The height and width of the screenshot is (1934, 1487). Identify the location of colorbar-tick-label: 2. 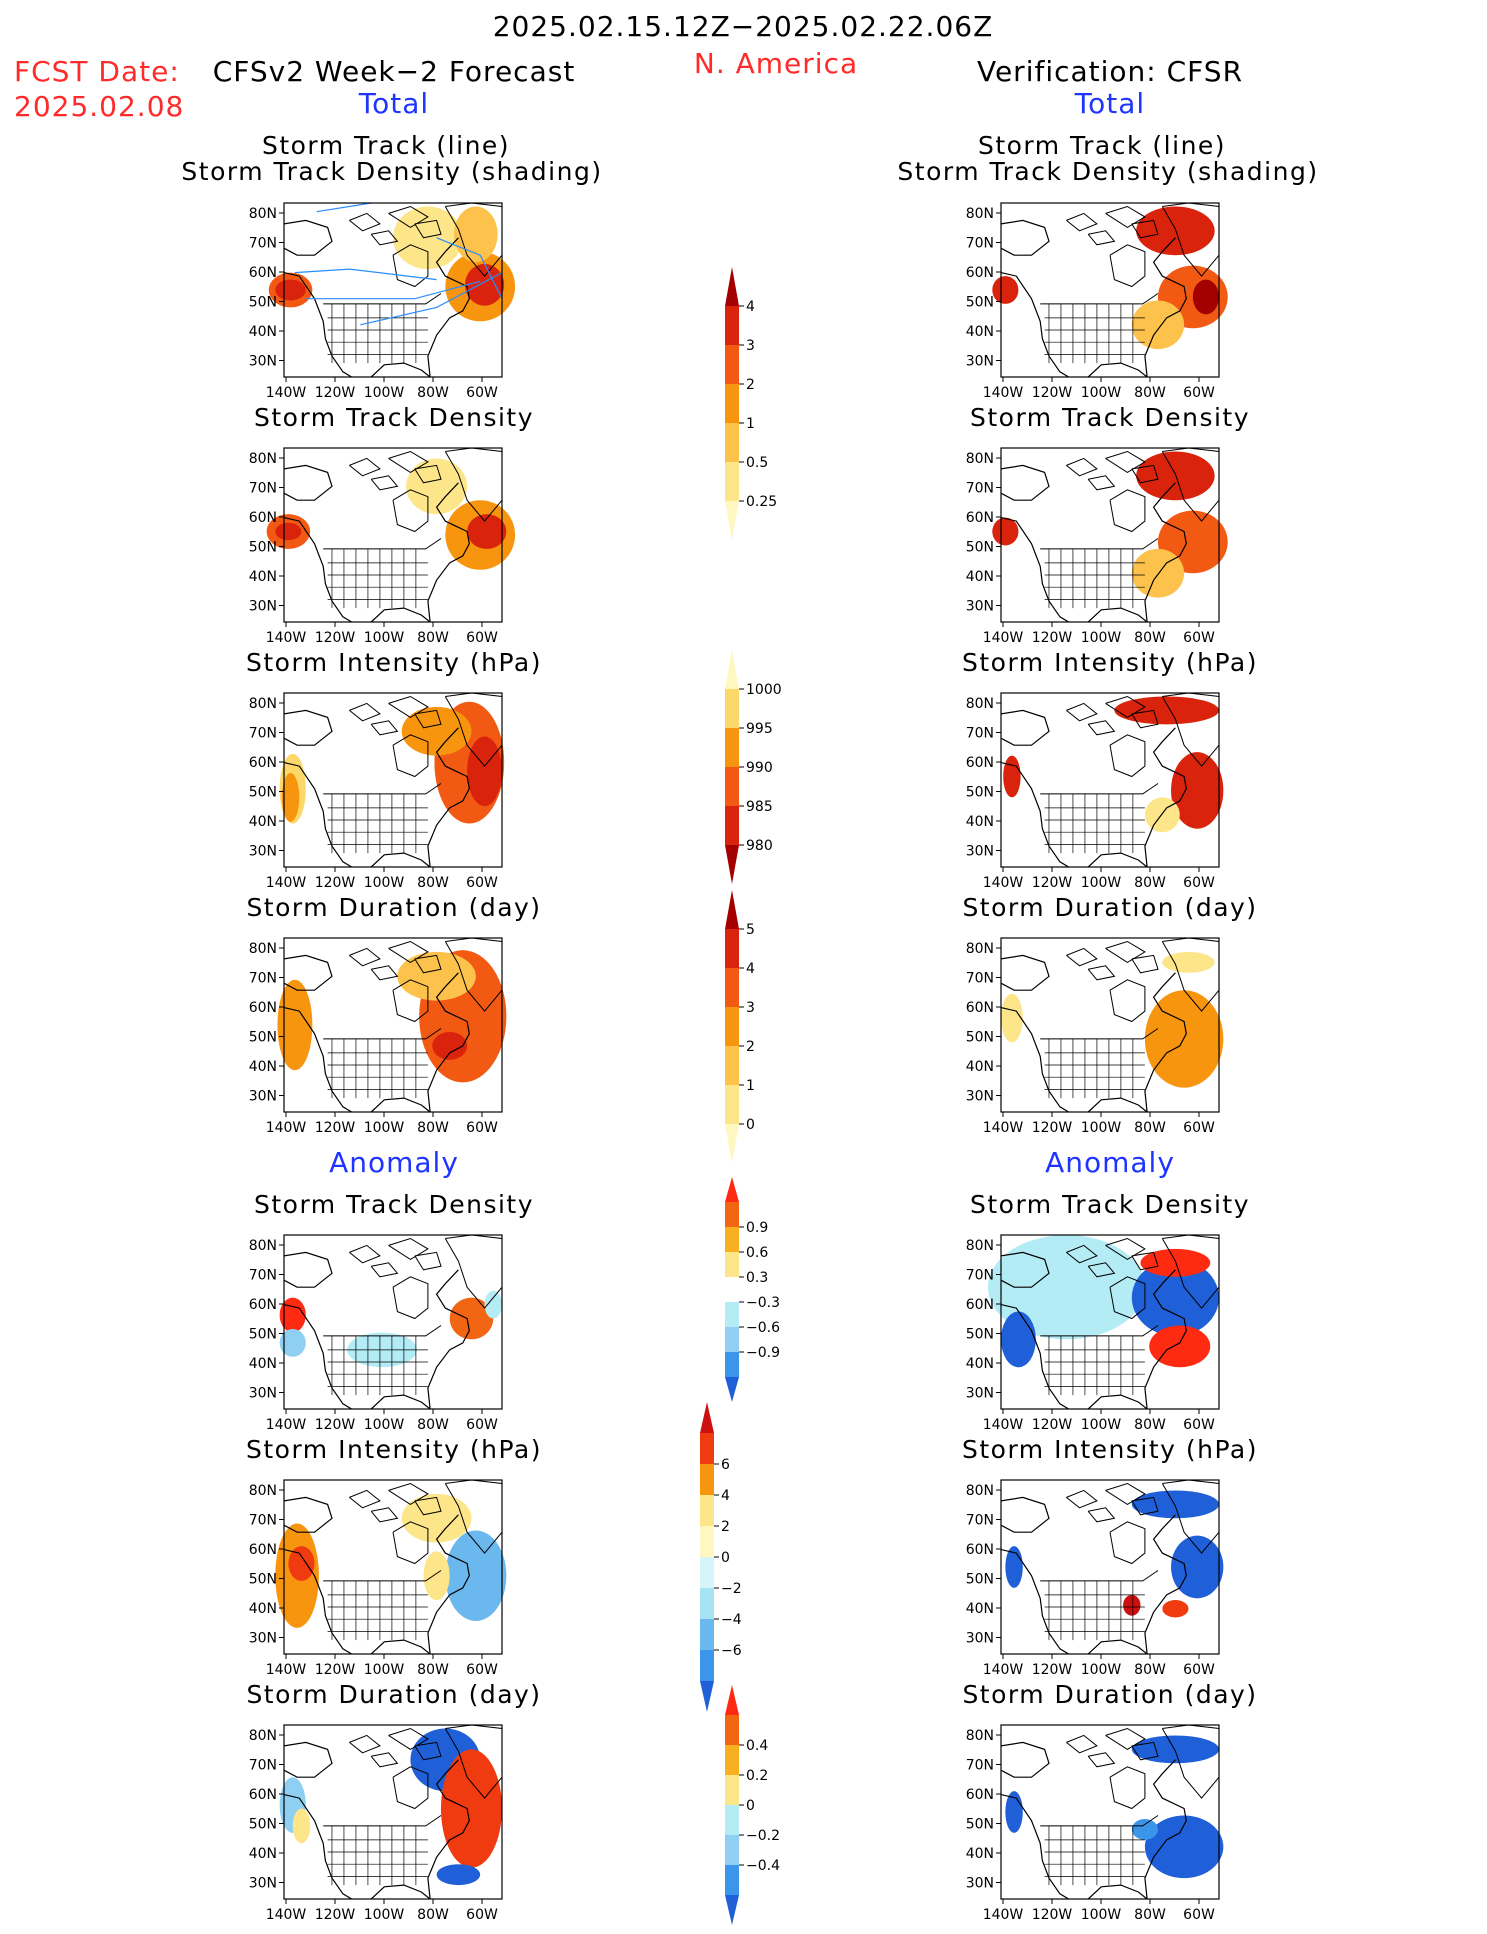
(725, 1527).